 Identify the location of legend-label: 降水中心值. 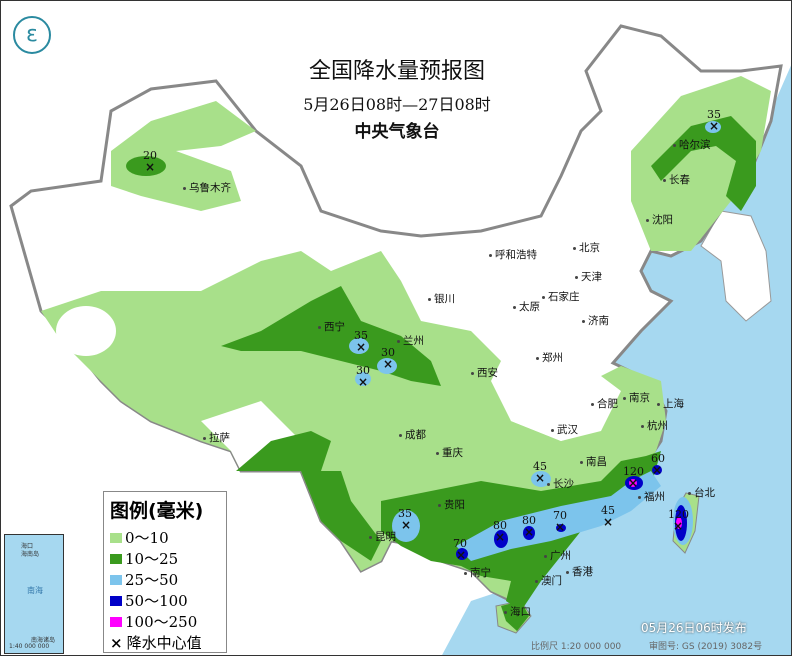
(164, 643).